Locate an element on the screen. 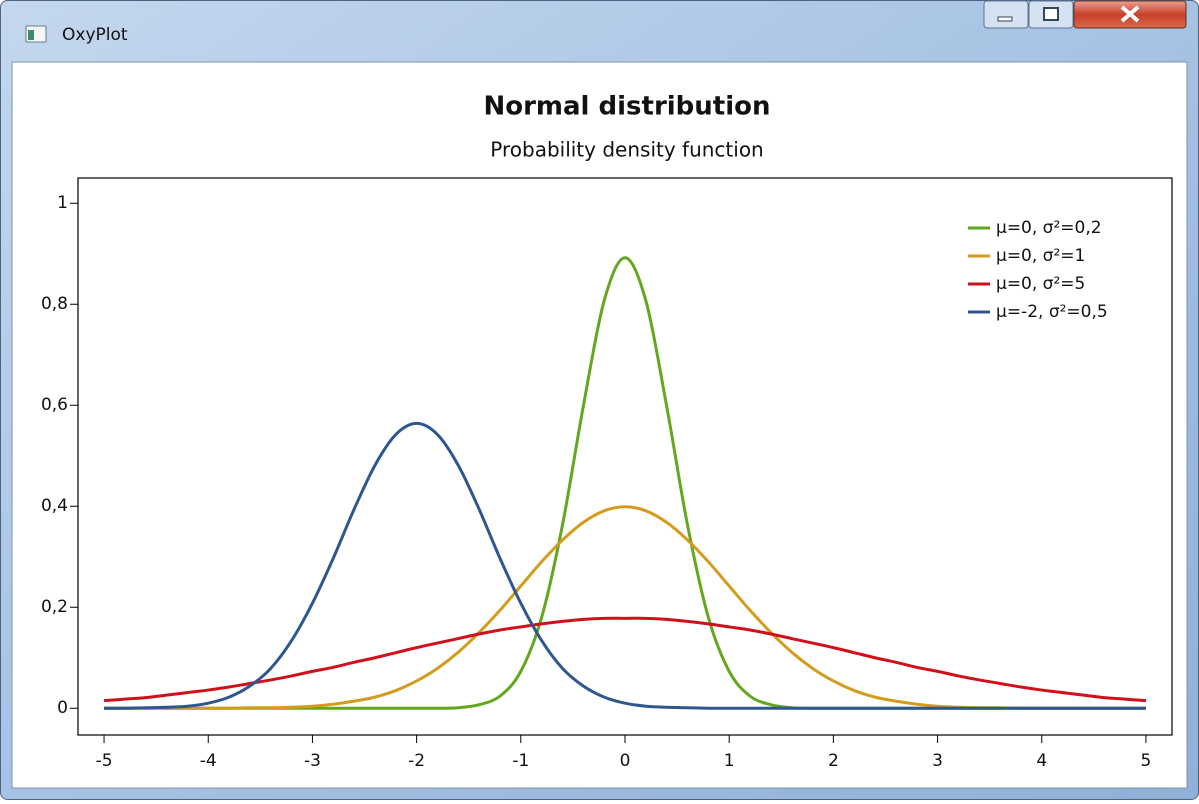 This screenshot has height=804, width=1199. legend-label: μ=0, σ²=1 is located at coordinates (1040, 256).